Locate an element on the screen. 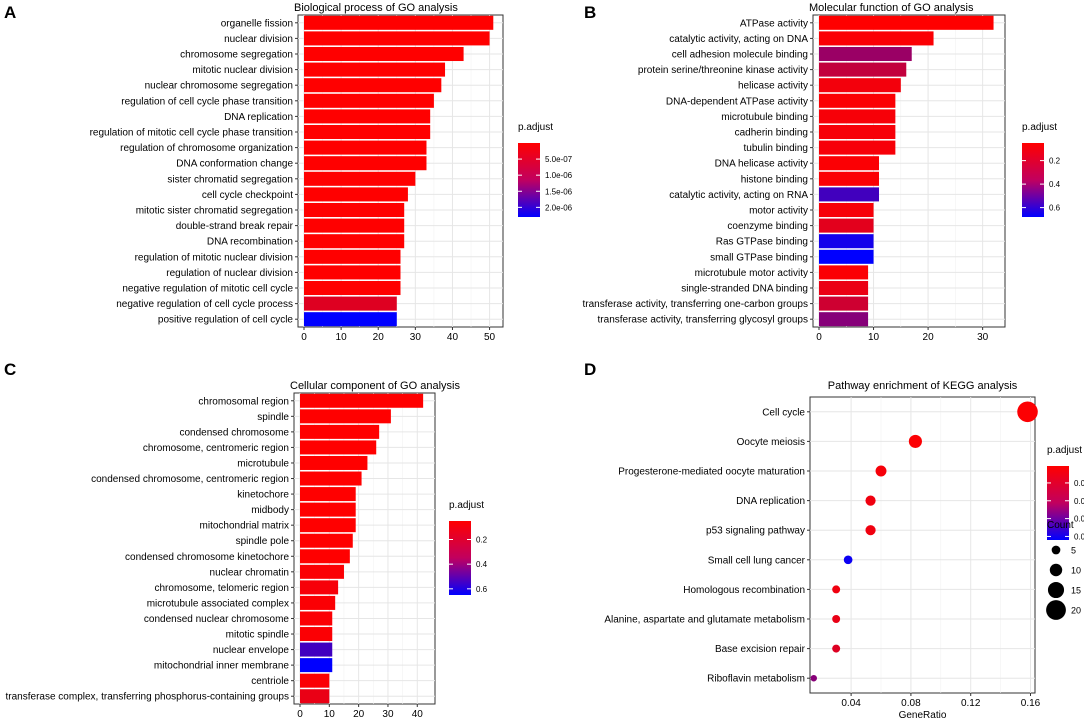 This screenshot has width=1084, height=725. panel-letter: A is located at coordinates (10, 12).